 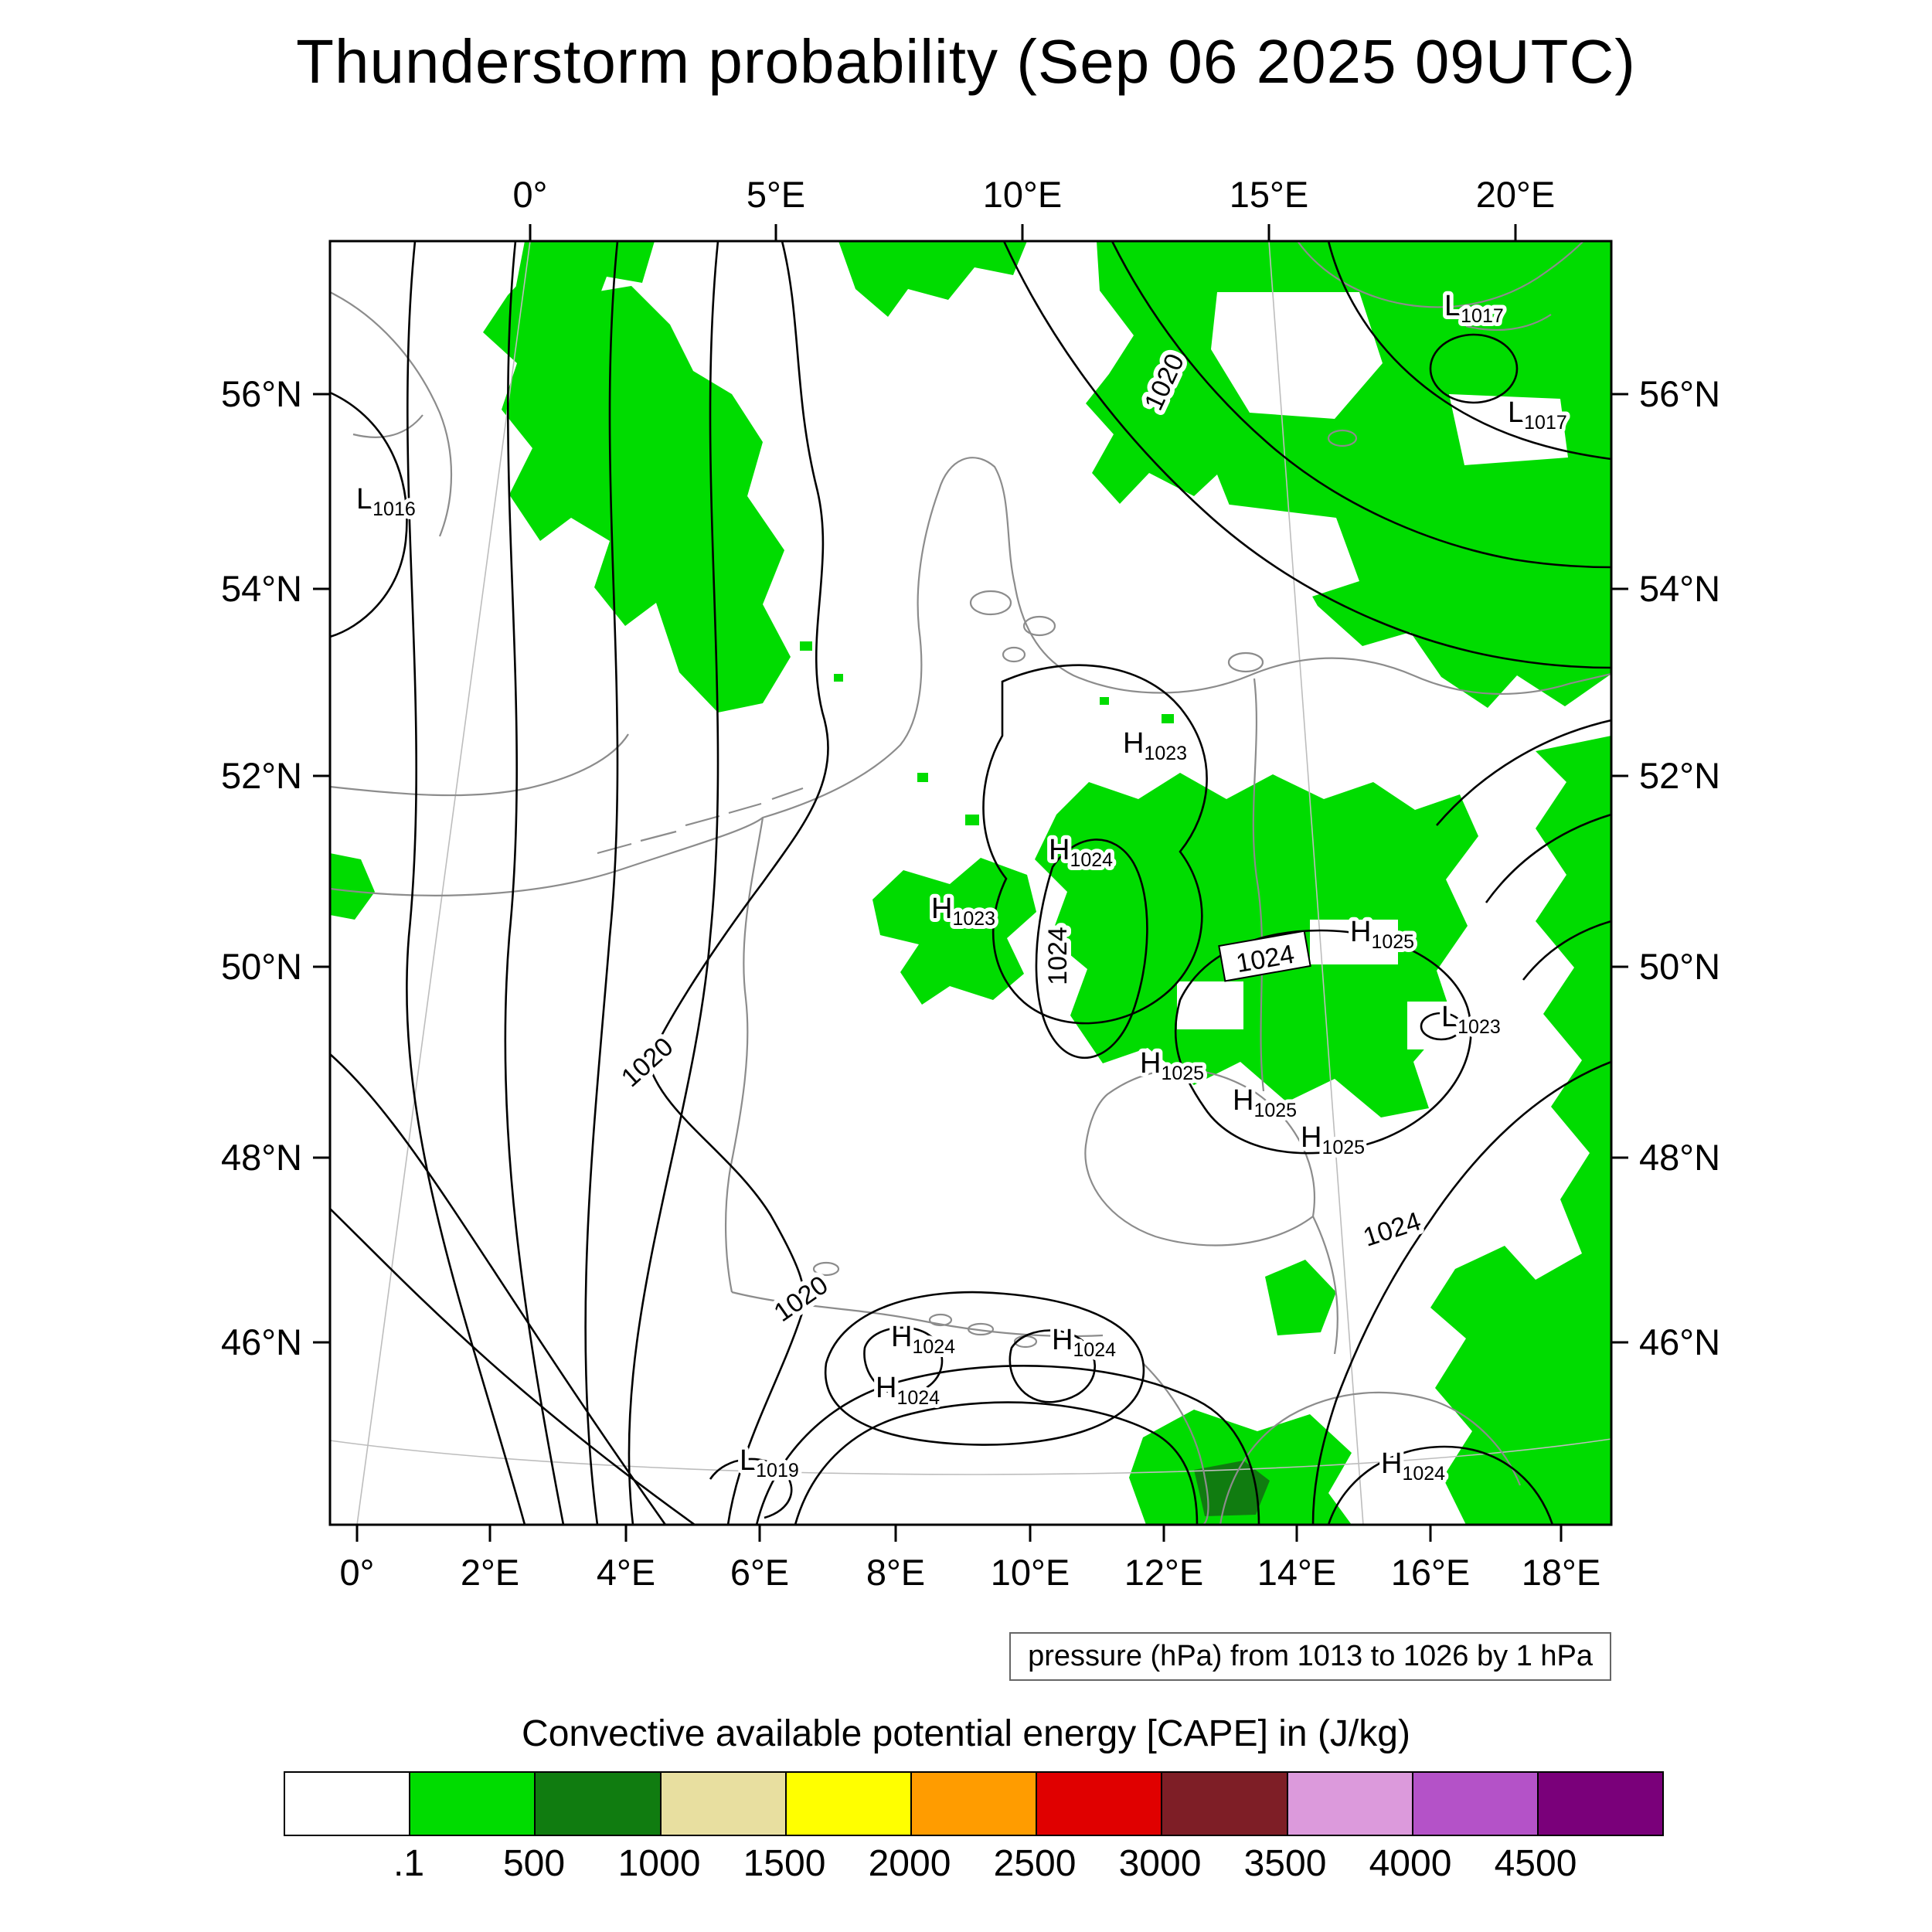 I want to click on contour-south-right-arc, so click(x=1440, y=1485).